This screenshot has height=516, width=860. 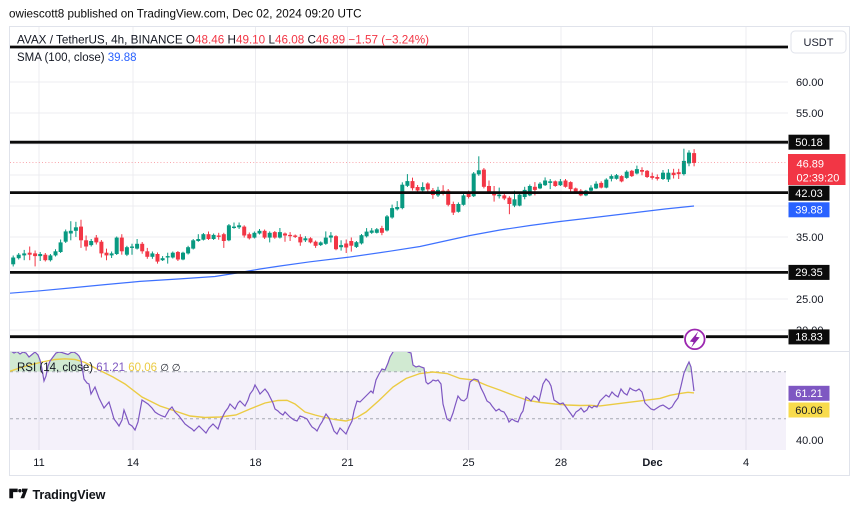 I want to click on svg-text: 28, so click(x=561, y=463).